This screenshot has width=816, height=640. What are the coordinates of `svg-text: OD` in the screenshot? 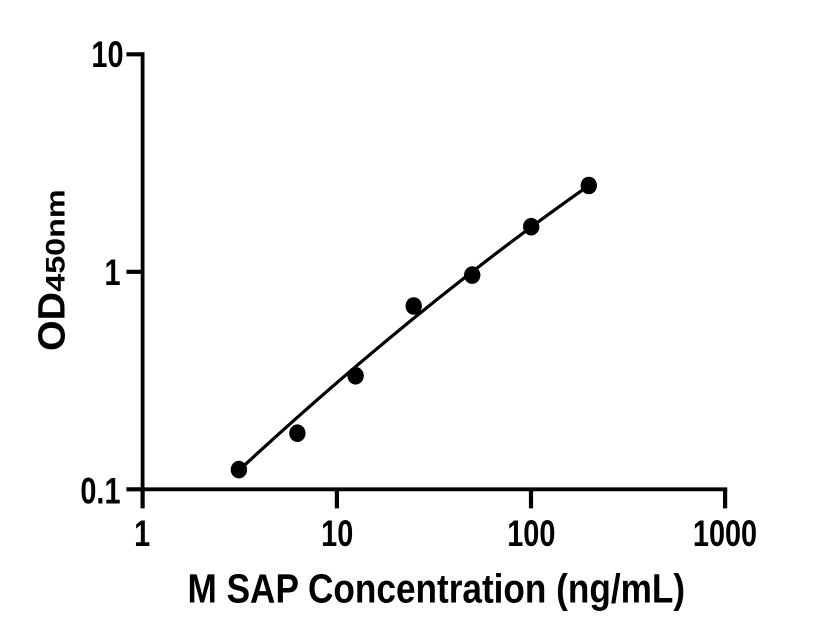 It's located at (53, 321).